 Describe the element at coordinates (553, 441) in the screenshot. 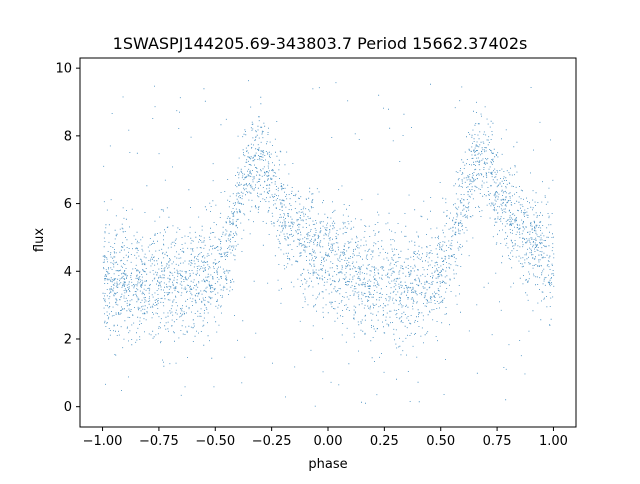

I see `x-tick-label: 1.00` at that location.